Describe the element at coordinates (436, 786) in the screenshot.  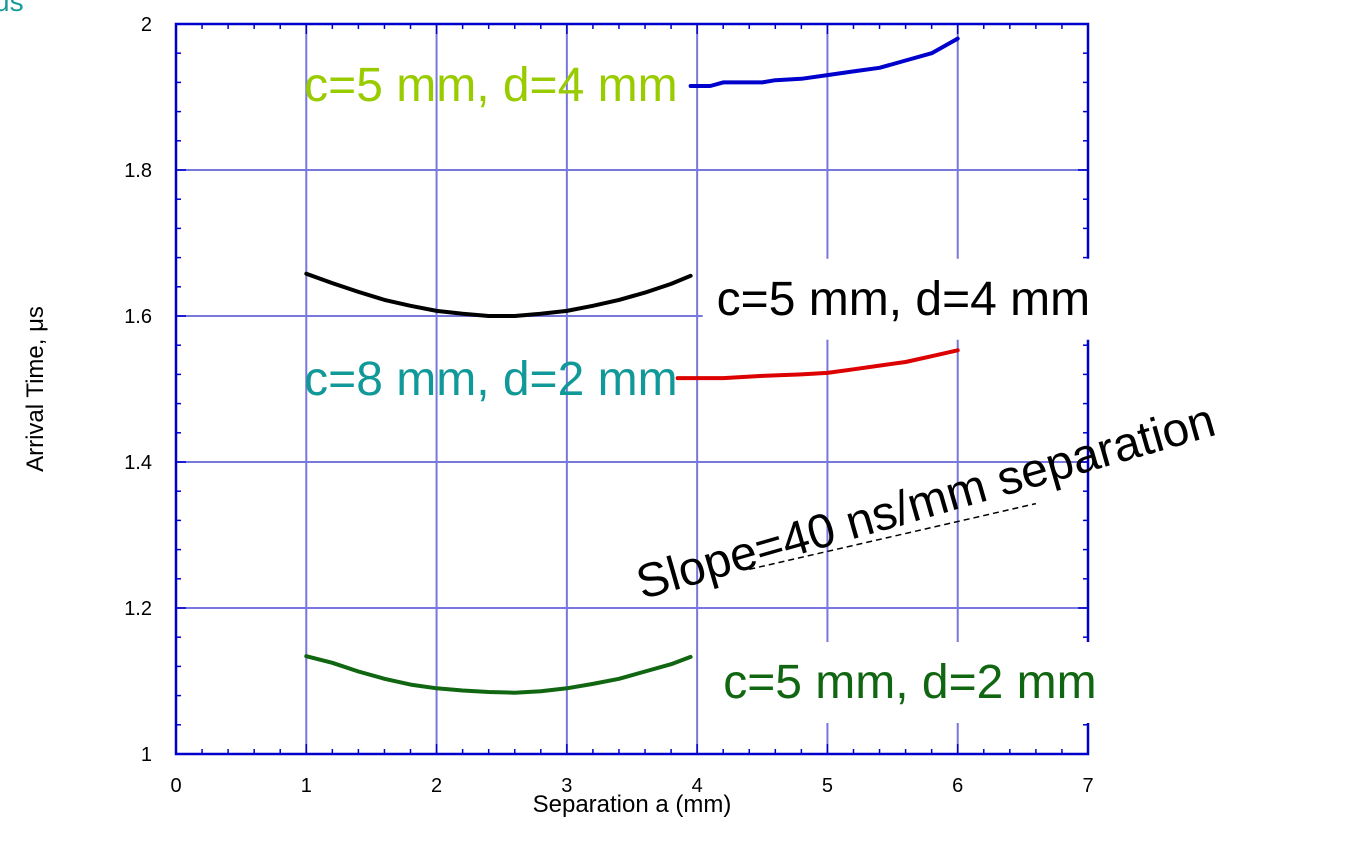
I see `x-tick-label: 2` at that location.